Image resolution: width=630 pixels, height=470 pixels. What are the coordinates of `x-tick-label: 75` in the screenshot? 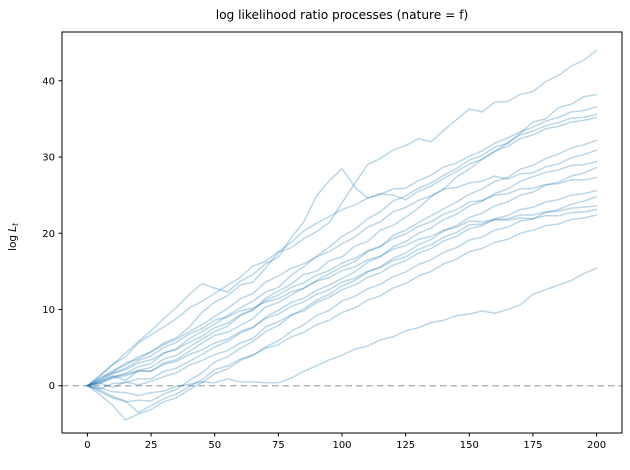 It's located at (278, 445).